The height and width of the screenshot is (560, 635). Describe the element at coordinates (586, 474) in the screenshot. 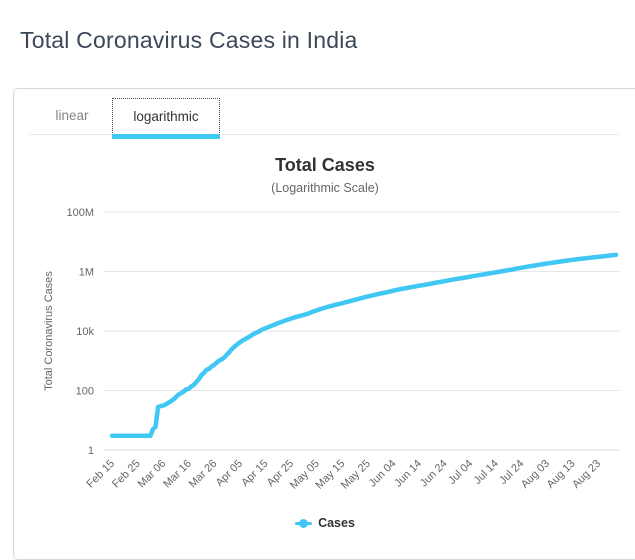

I see `x-tick-label: Aug 23` at that location.